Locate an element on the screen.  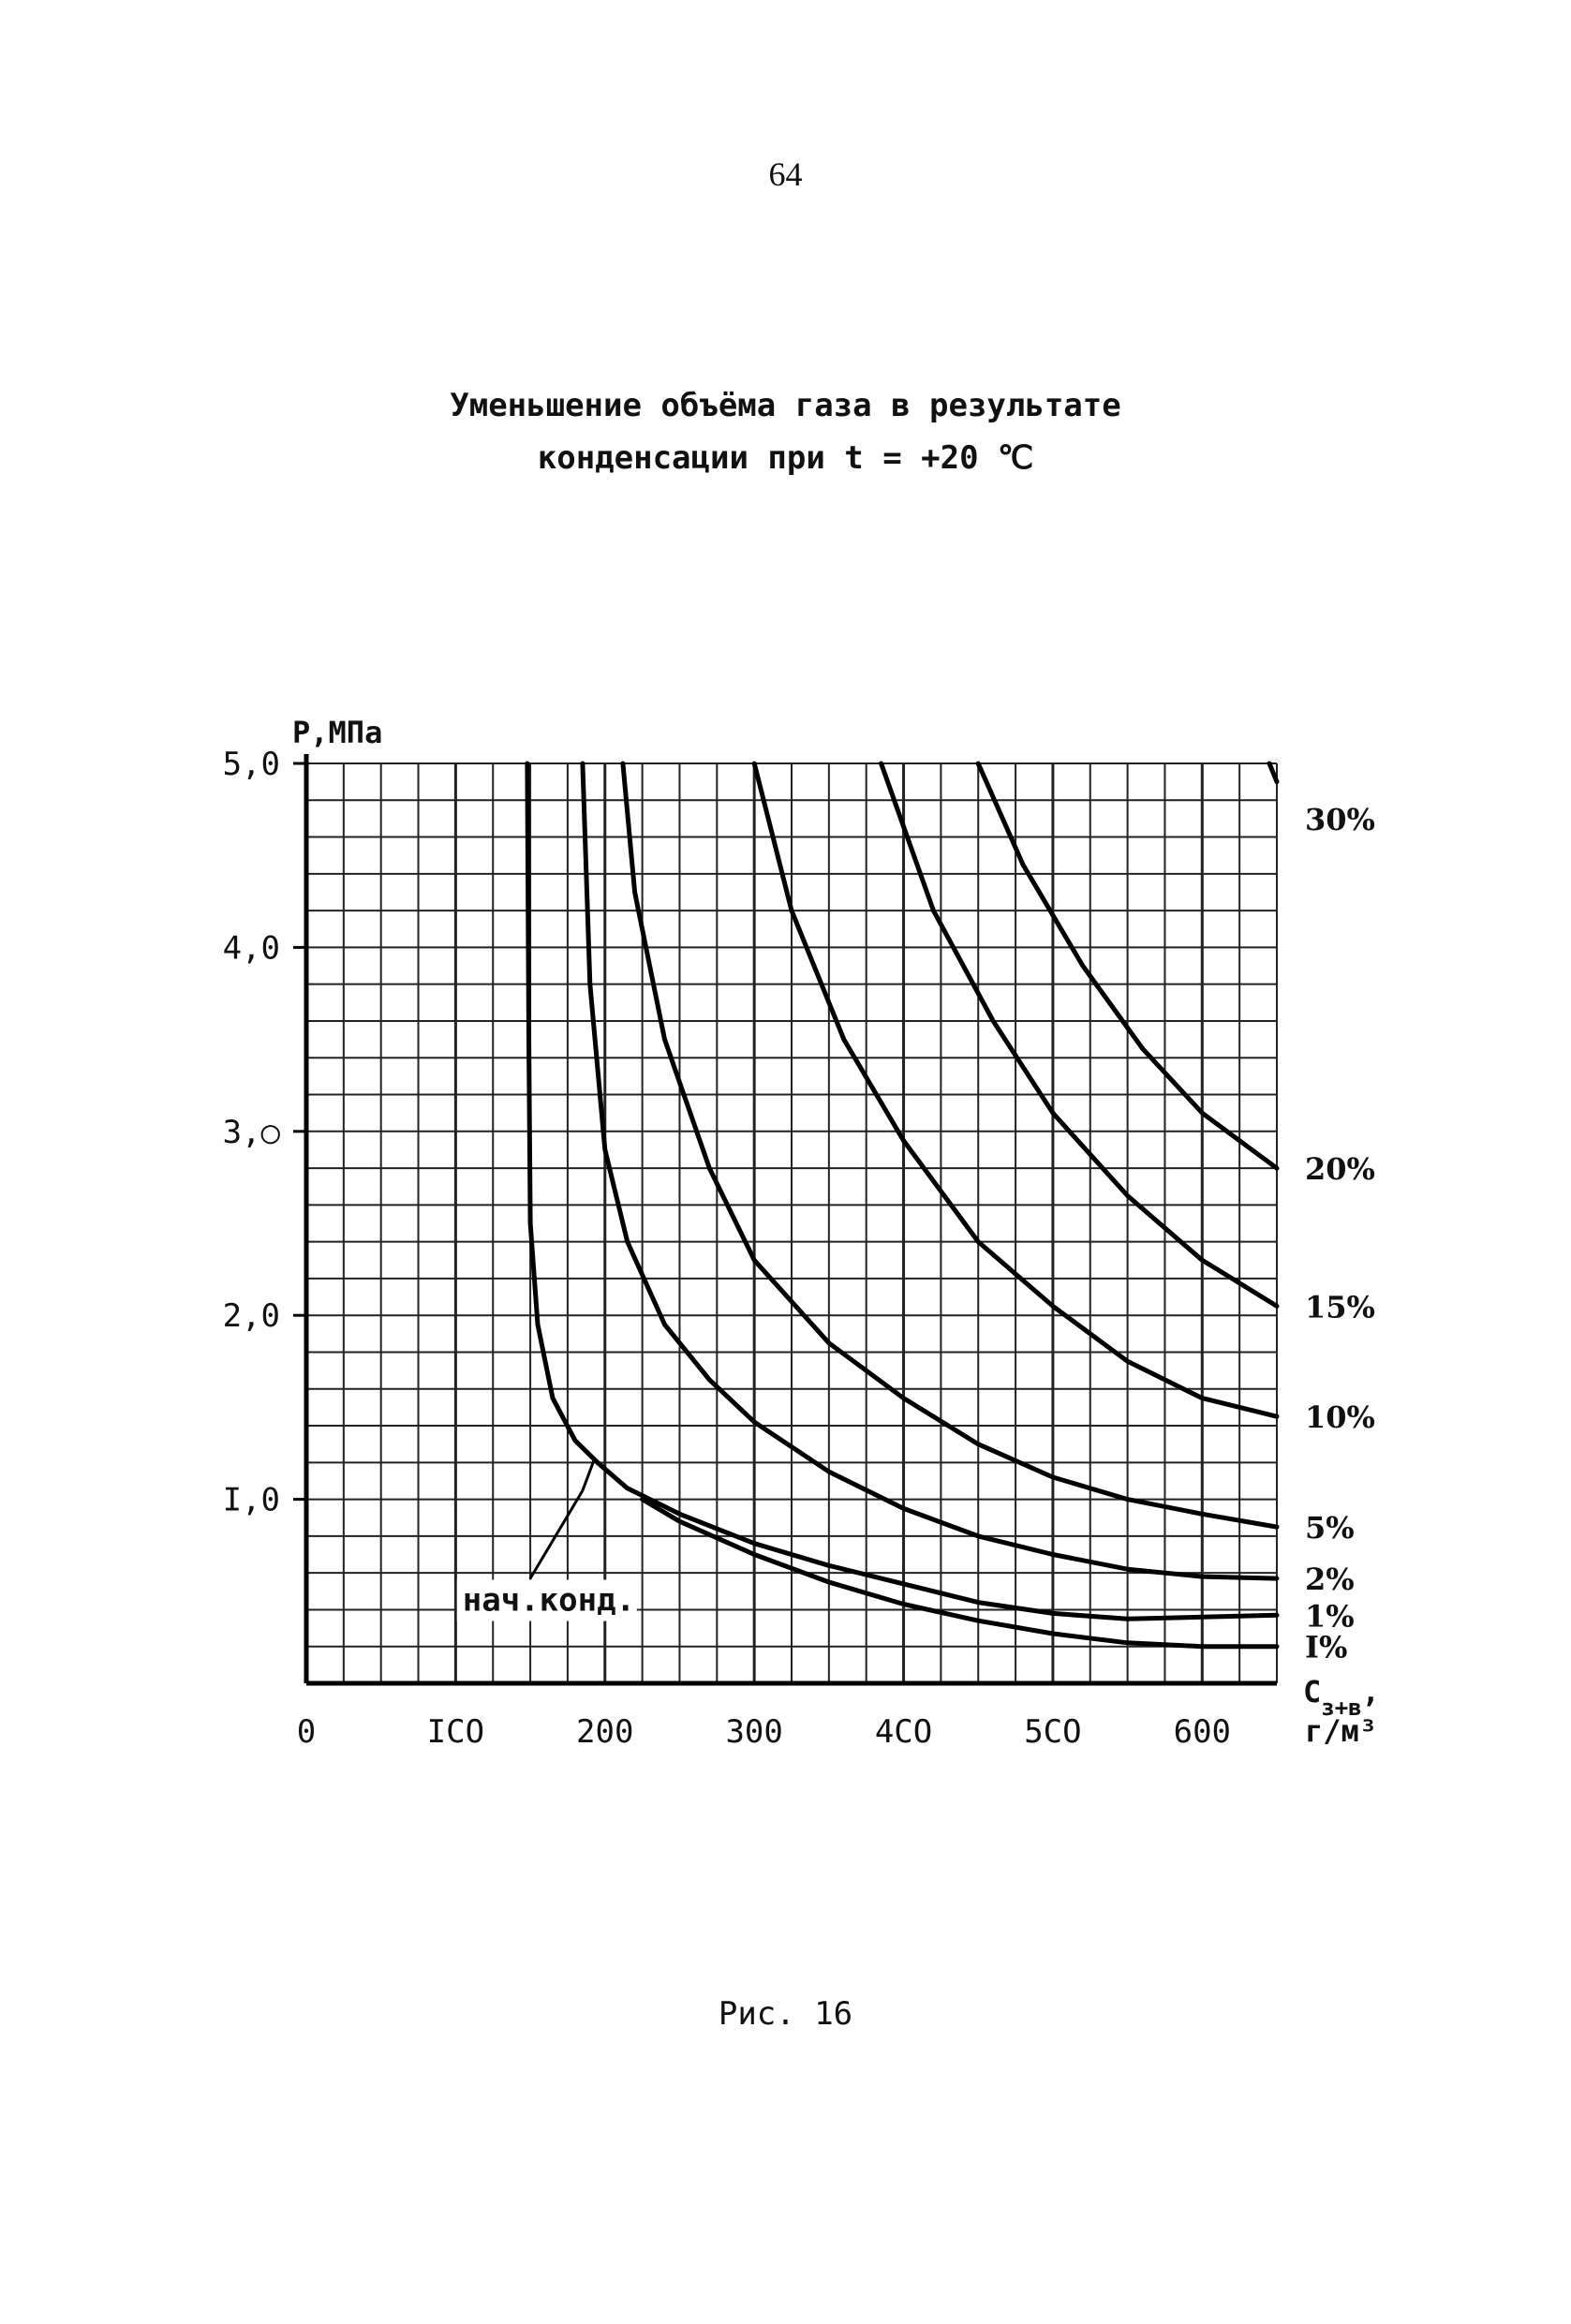
chart-title-line-2: конденсации при t = +20 ℃ is located at coordinates (786, 458).